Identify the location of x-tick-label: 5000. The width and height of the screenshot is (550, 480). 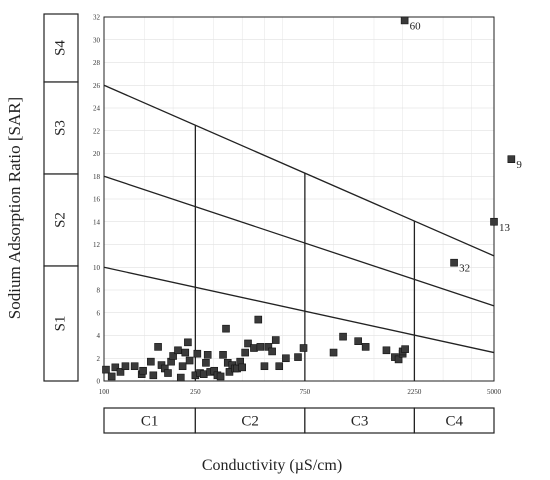
(494, 392).